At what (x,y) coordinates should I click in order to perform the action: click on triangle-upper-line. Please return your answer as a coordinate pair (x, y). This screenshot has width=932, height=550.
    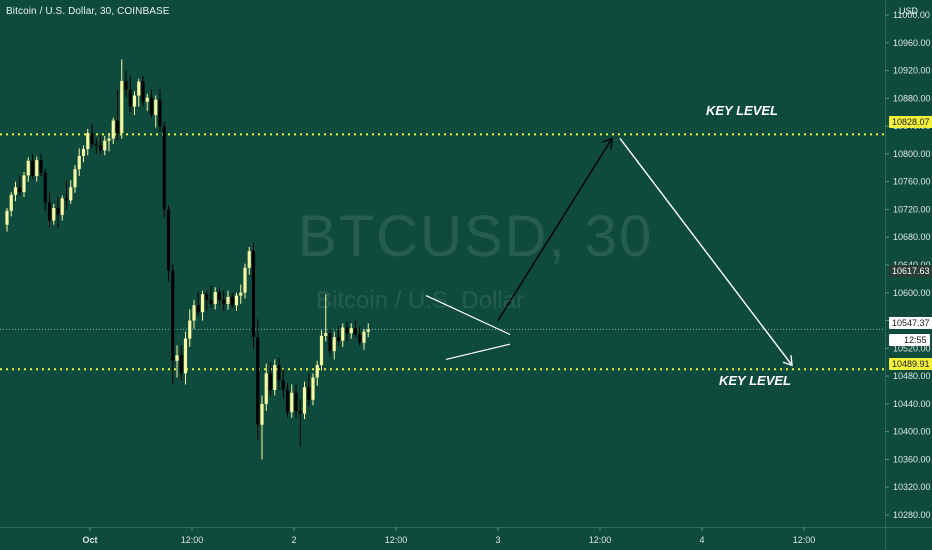
    Looking at the image, I should click on (468, 315).